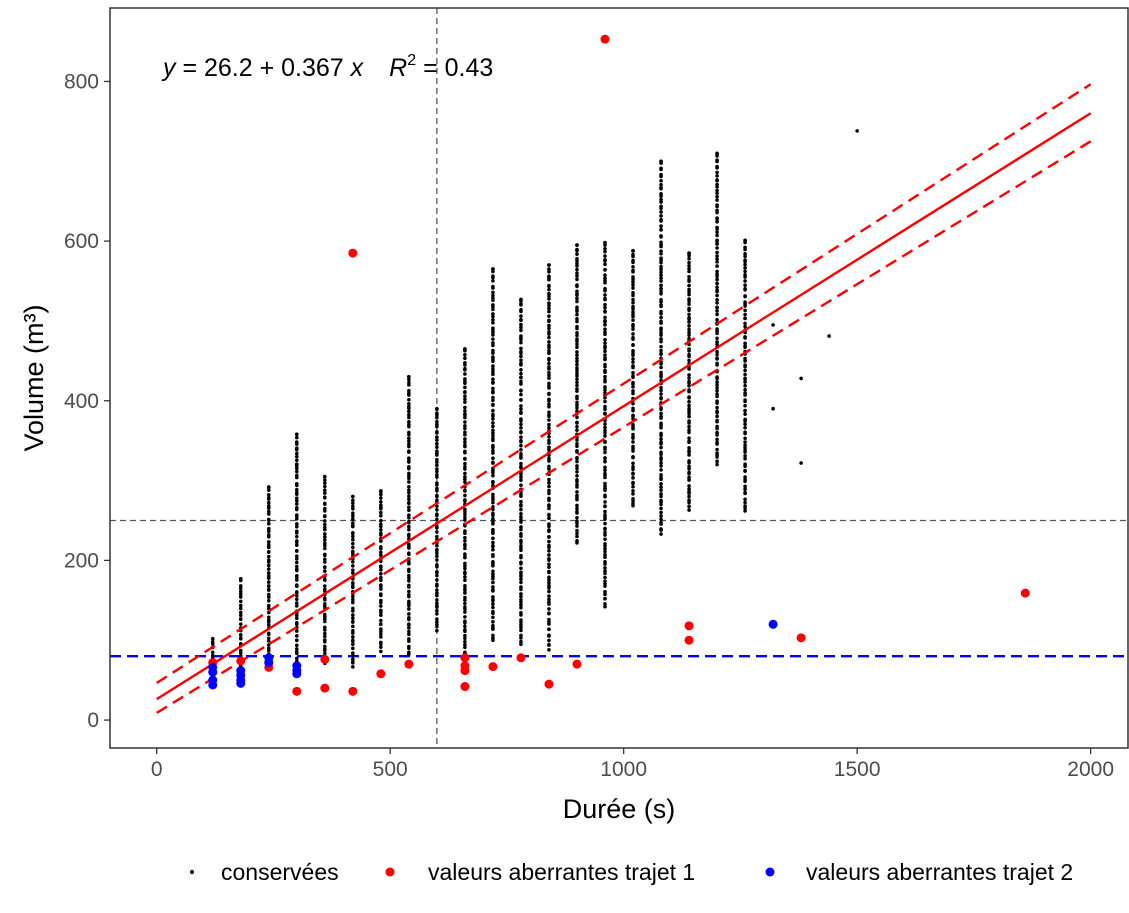  I want to click on equation-y-symbol: y, so click(169, 68).